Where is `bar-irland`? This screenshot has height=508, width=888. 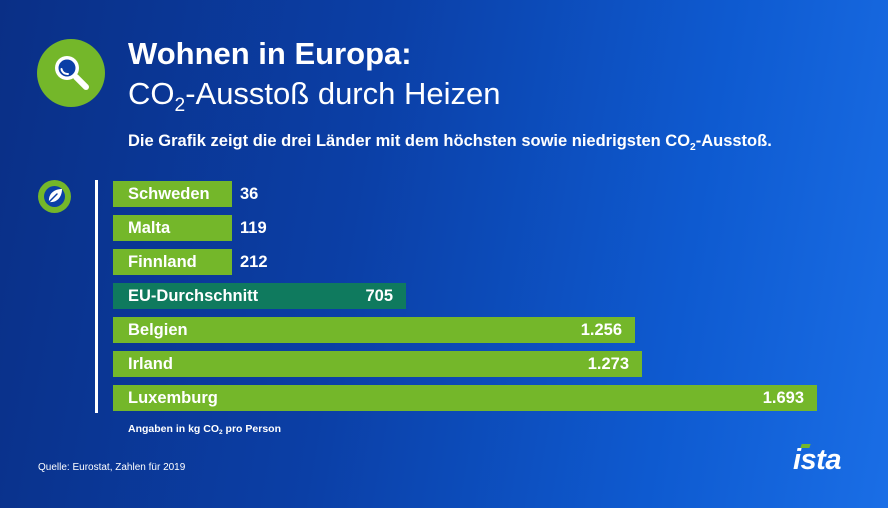
bar-irland is located at coordinates (377, 364).